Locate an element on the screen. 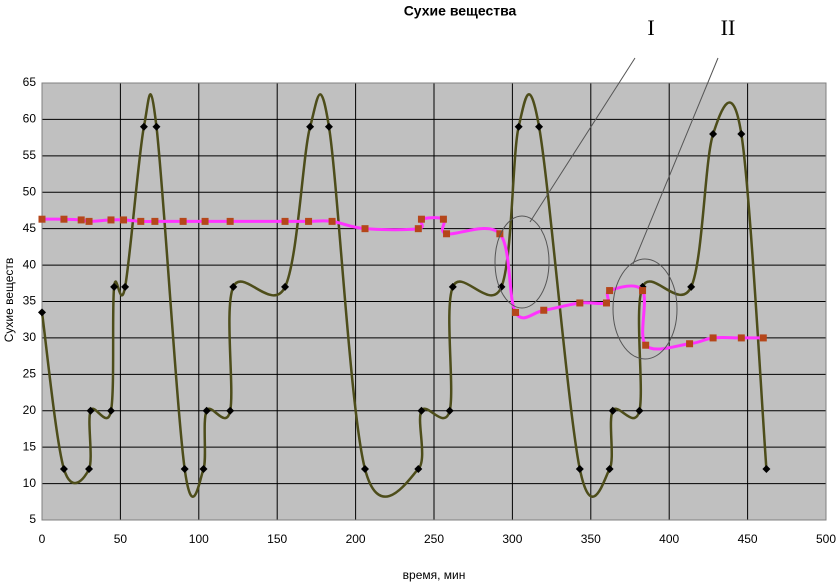 The image size is (838, 583). x-tick-label: 400 is located at coordinates (669, 539).